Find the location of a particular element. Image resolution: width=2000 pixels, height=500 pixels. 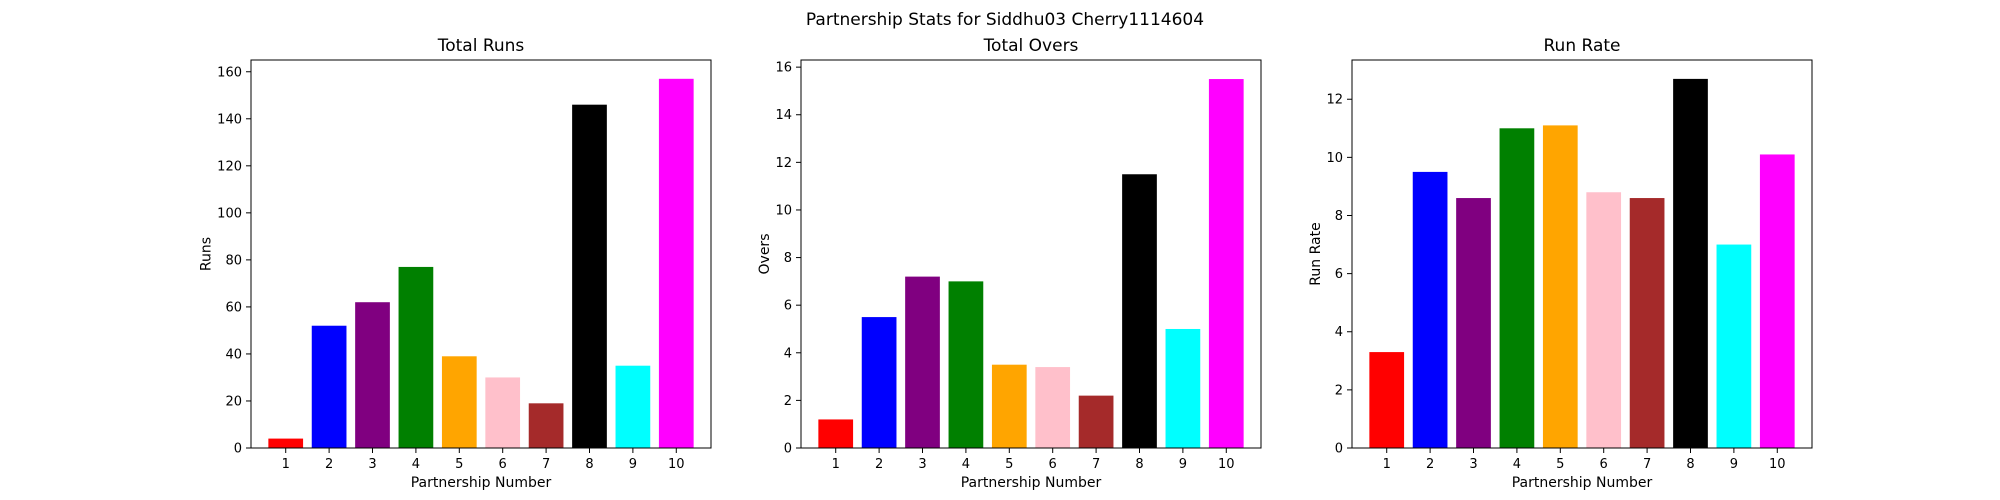

total-runs-y-tick-label-40: 40 is located at coordinates (233, 354).